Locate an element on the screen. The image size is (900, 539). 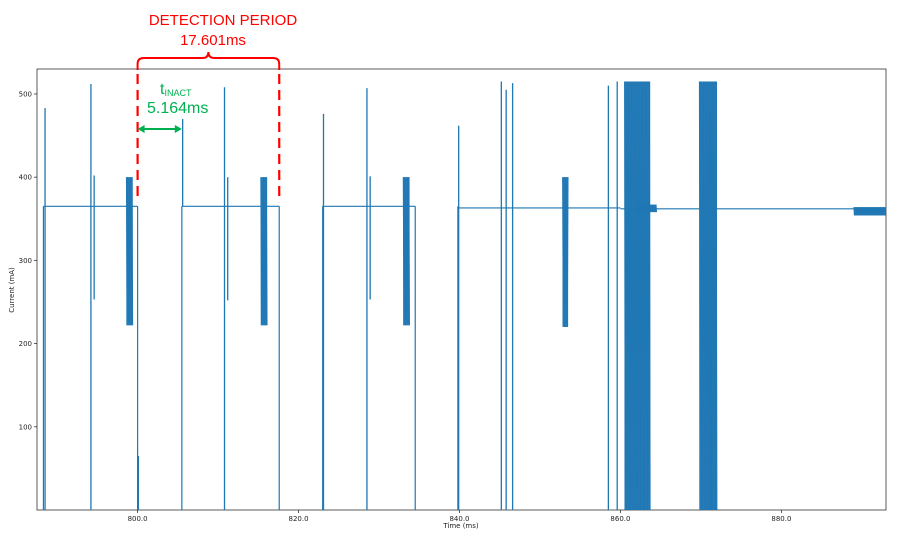
y-tick-label: 500 is located at coordinates (25, 94).